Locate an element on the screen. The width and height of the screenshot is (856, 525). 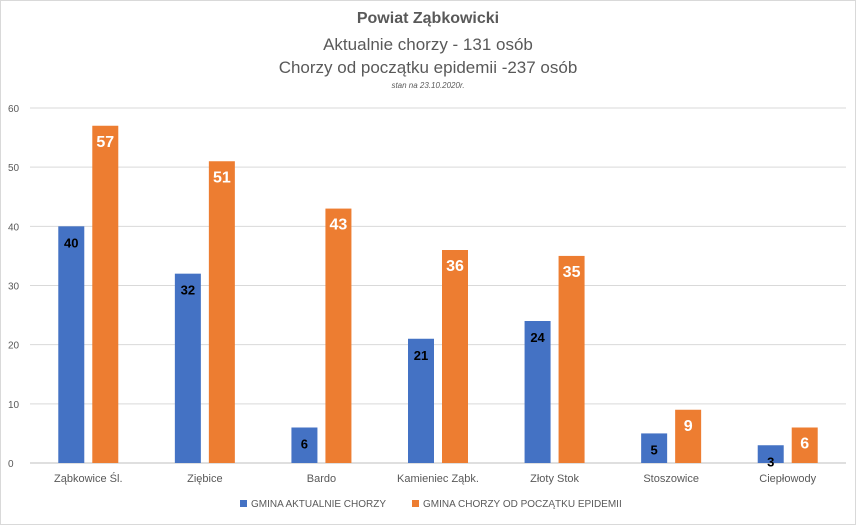
data-label: 57 is located at coordinates (105, 142).